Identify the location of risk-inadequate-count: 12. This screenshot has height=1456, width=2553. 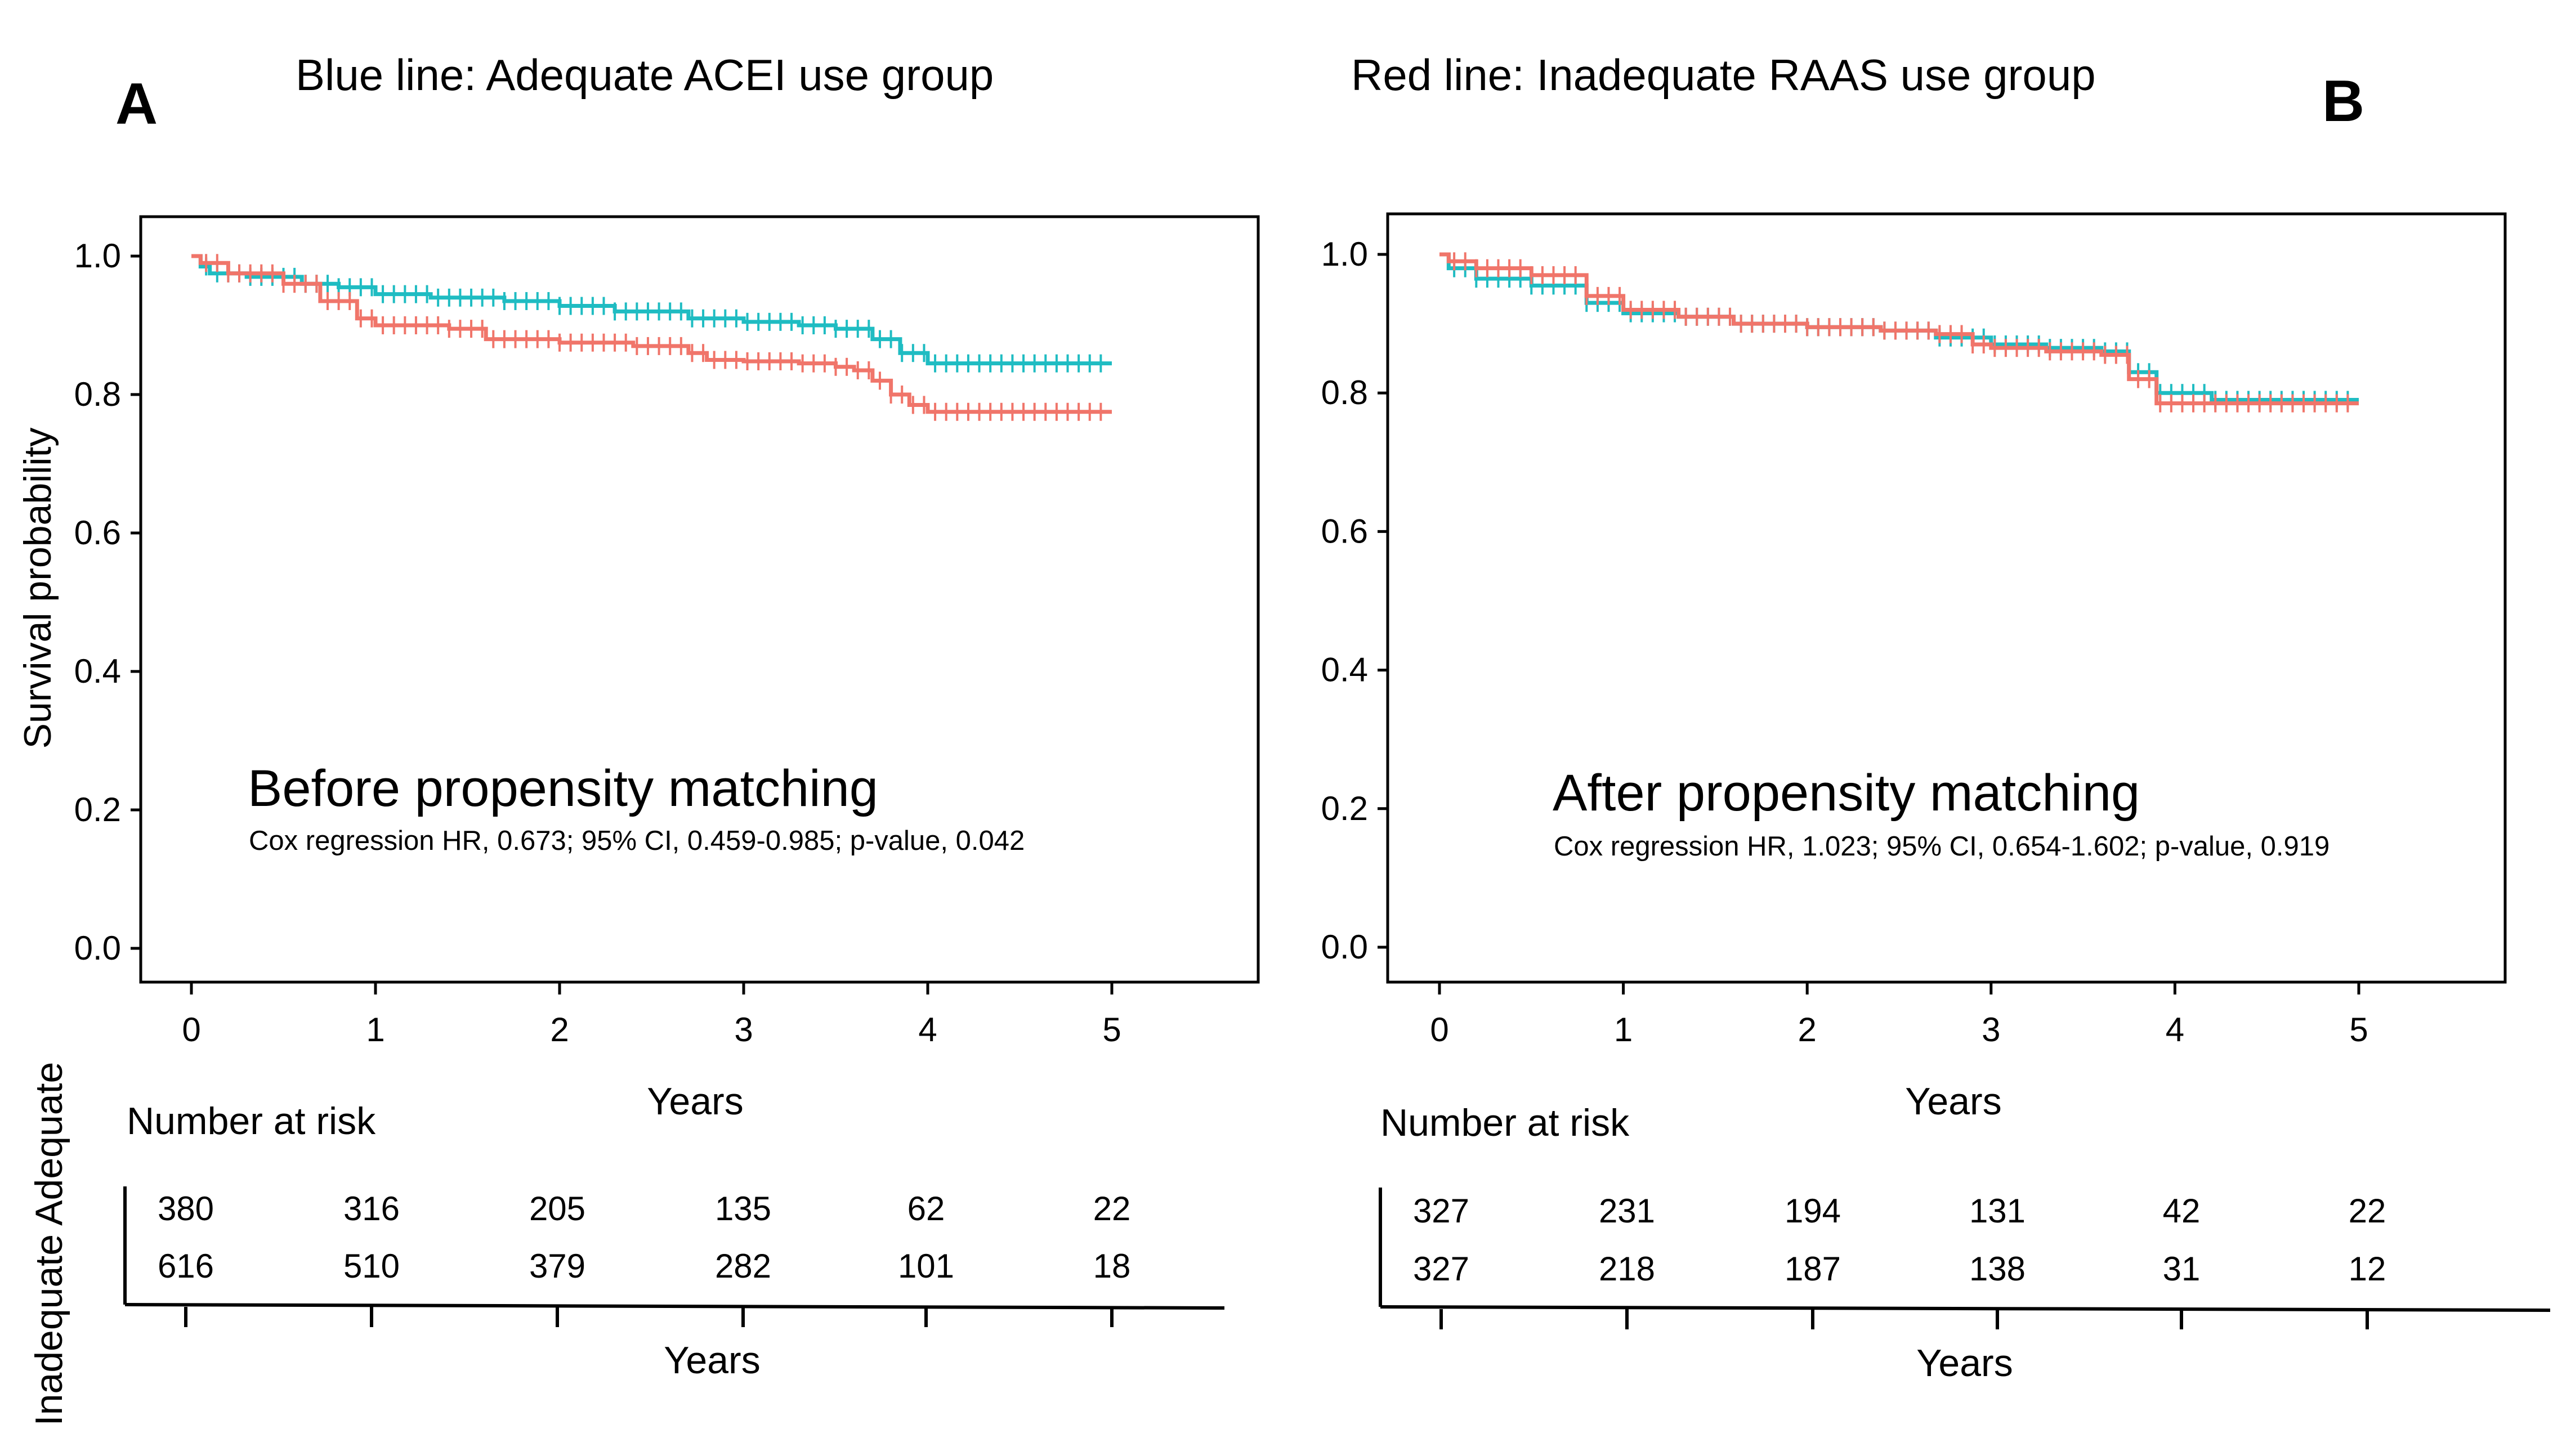
(2367, 1269).